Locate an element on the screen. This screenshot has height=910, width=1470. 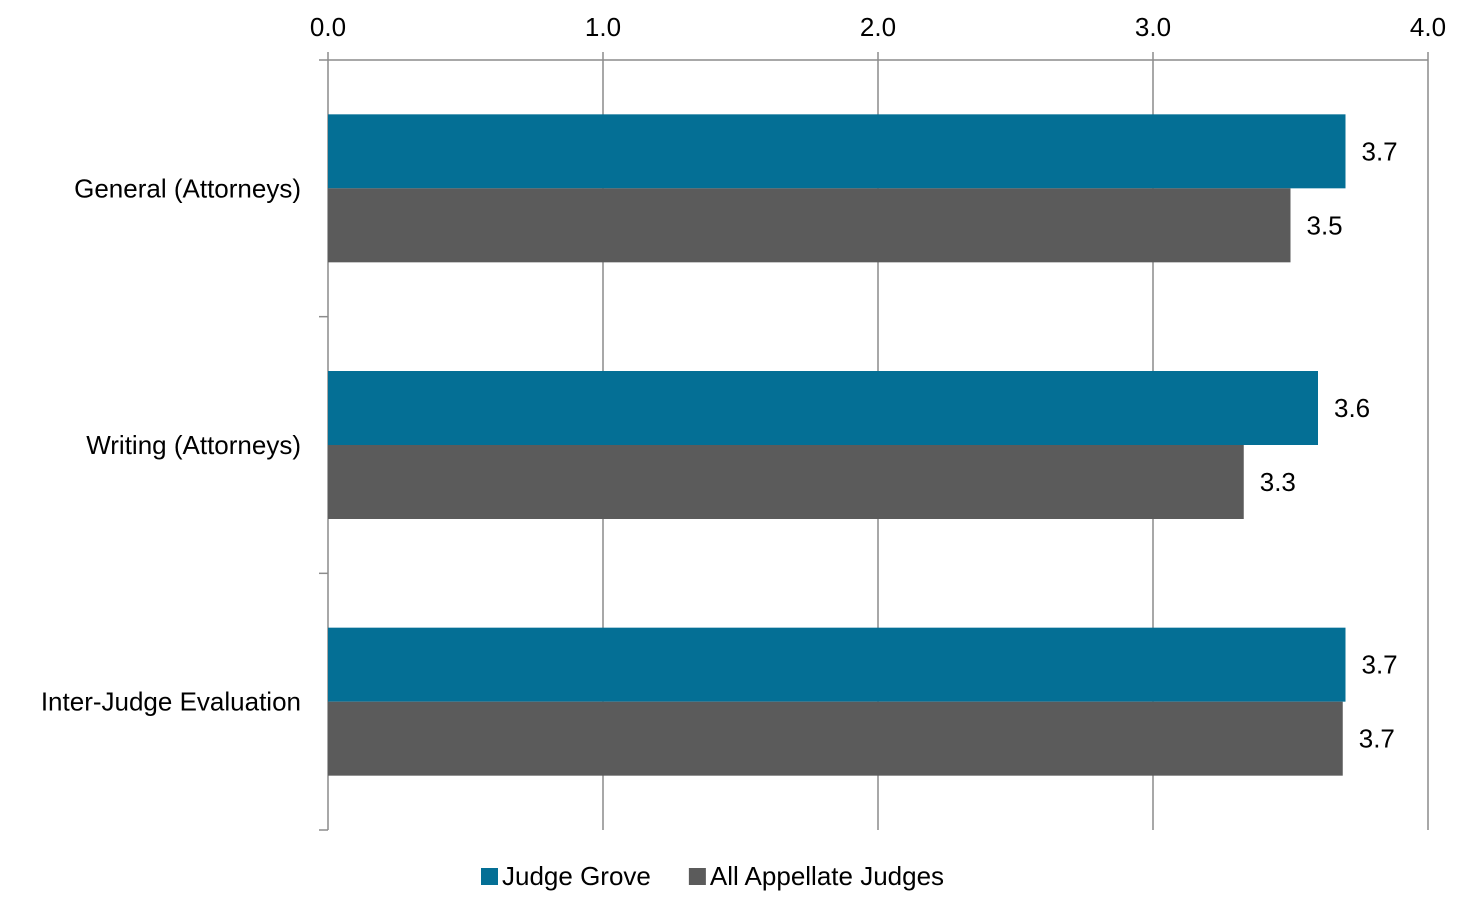
data-label: 3.3 is located at coordinates (1278, 482).